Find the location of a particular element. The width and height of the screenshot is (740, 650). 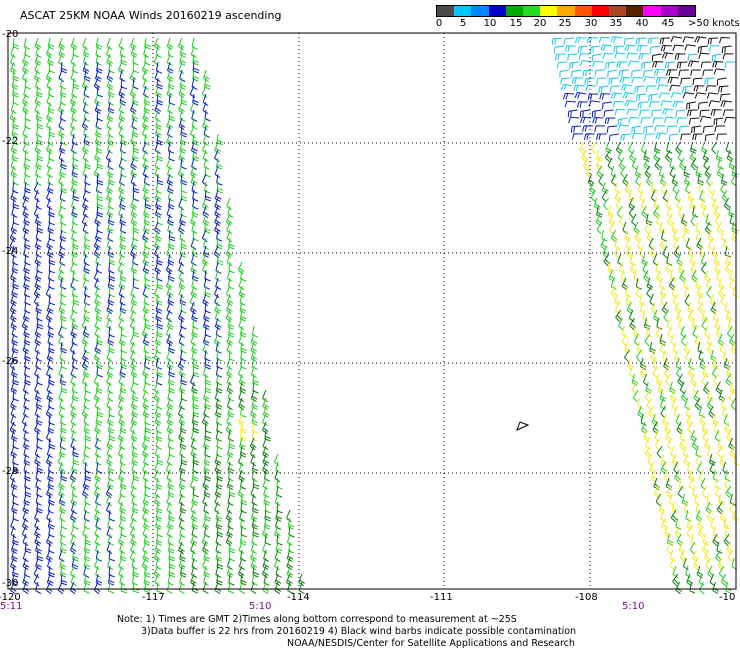

lon-label: -114 is located at coordinates (298, 597).